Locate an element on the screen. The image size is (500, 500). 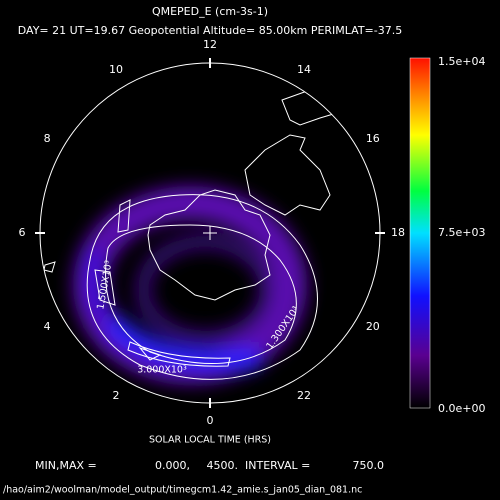
hour-label: 6 is located at coordinates (22, 232).